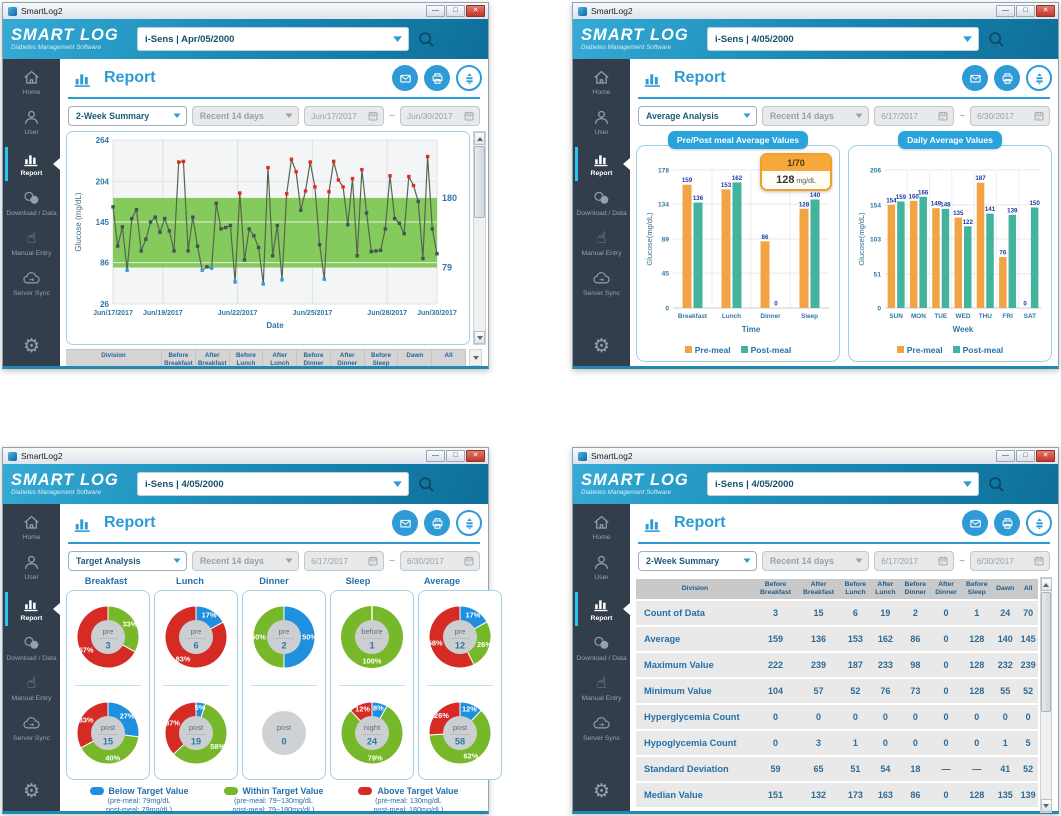 Image resolution: width=1061 pixels, height=816 pixels. Describe the element at coordinates (697, 116) in the screenshot. I see `report-type-dropdown: Average Analysis` at that location.